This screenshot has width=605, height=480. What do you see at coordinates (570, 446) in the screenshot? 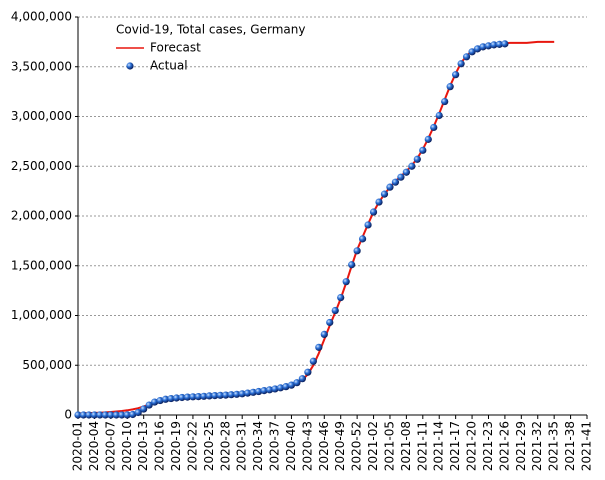
I see `x-tick-label: 2021-38` at bounding box center [570, 446].